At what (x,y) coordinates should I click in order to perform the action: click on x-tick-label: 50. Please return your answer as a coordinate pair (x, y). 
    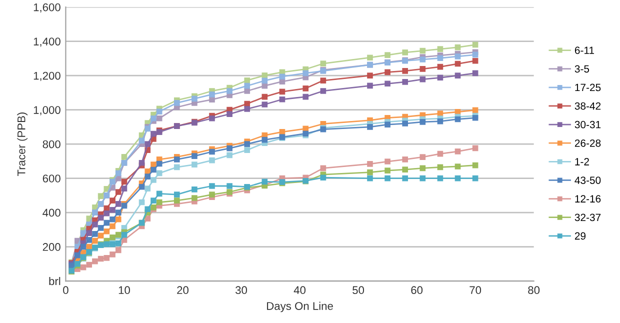
    Looking at the image, I should click on (358, 290).